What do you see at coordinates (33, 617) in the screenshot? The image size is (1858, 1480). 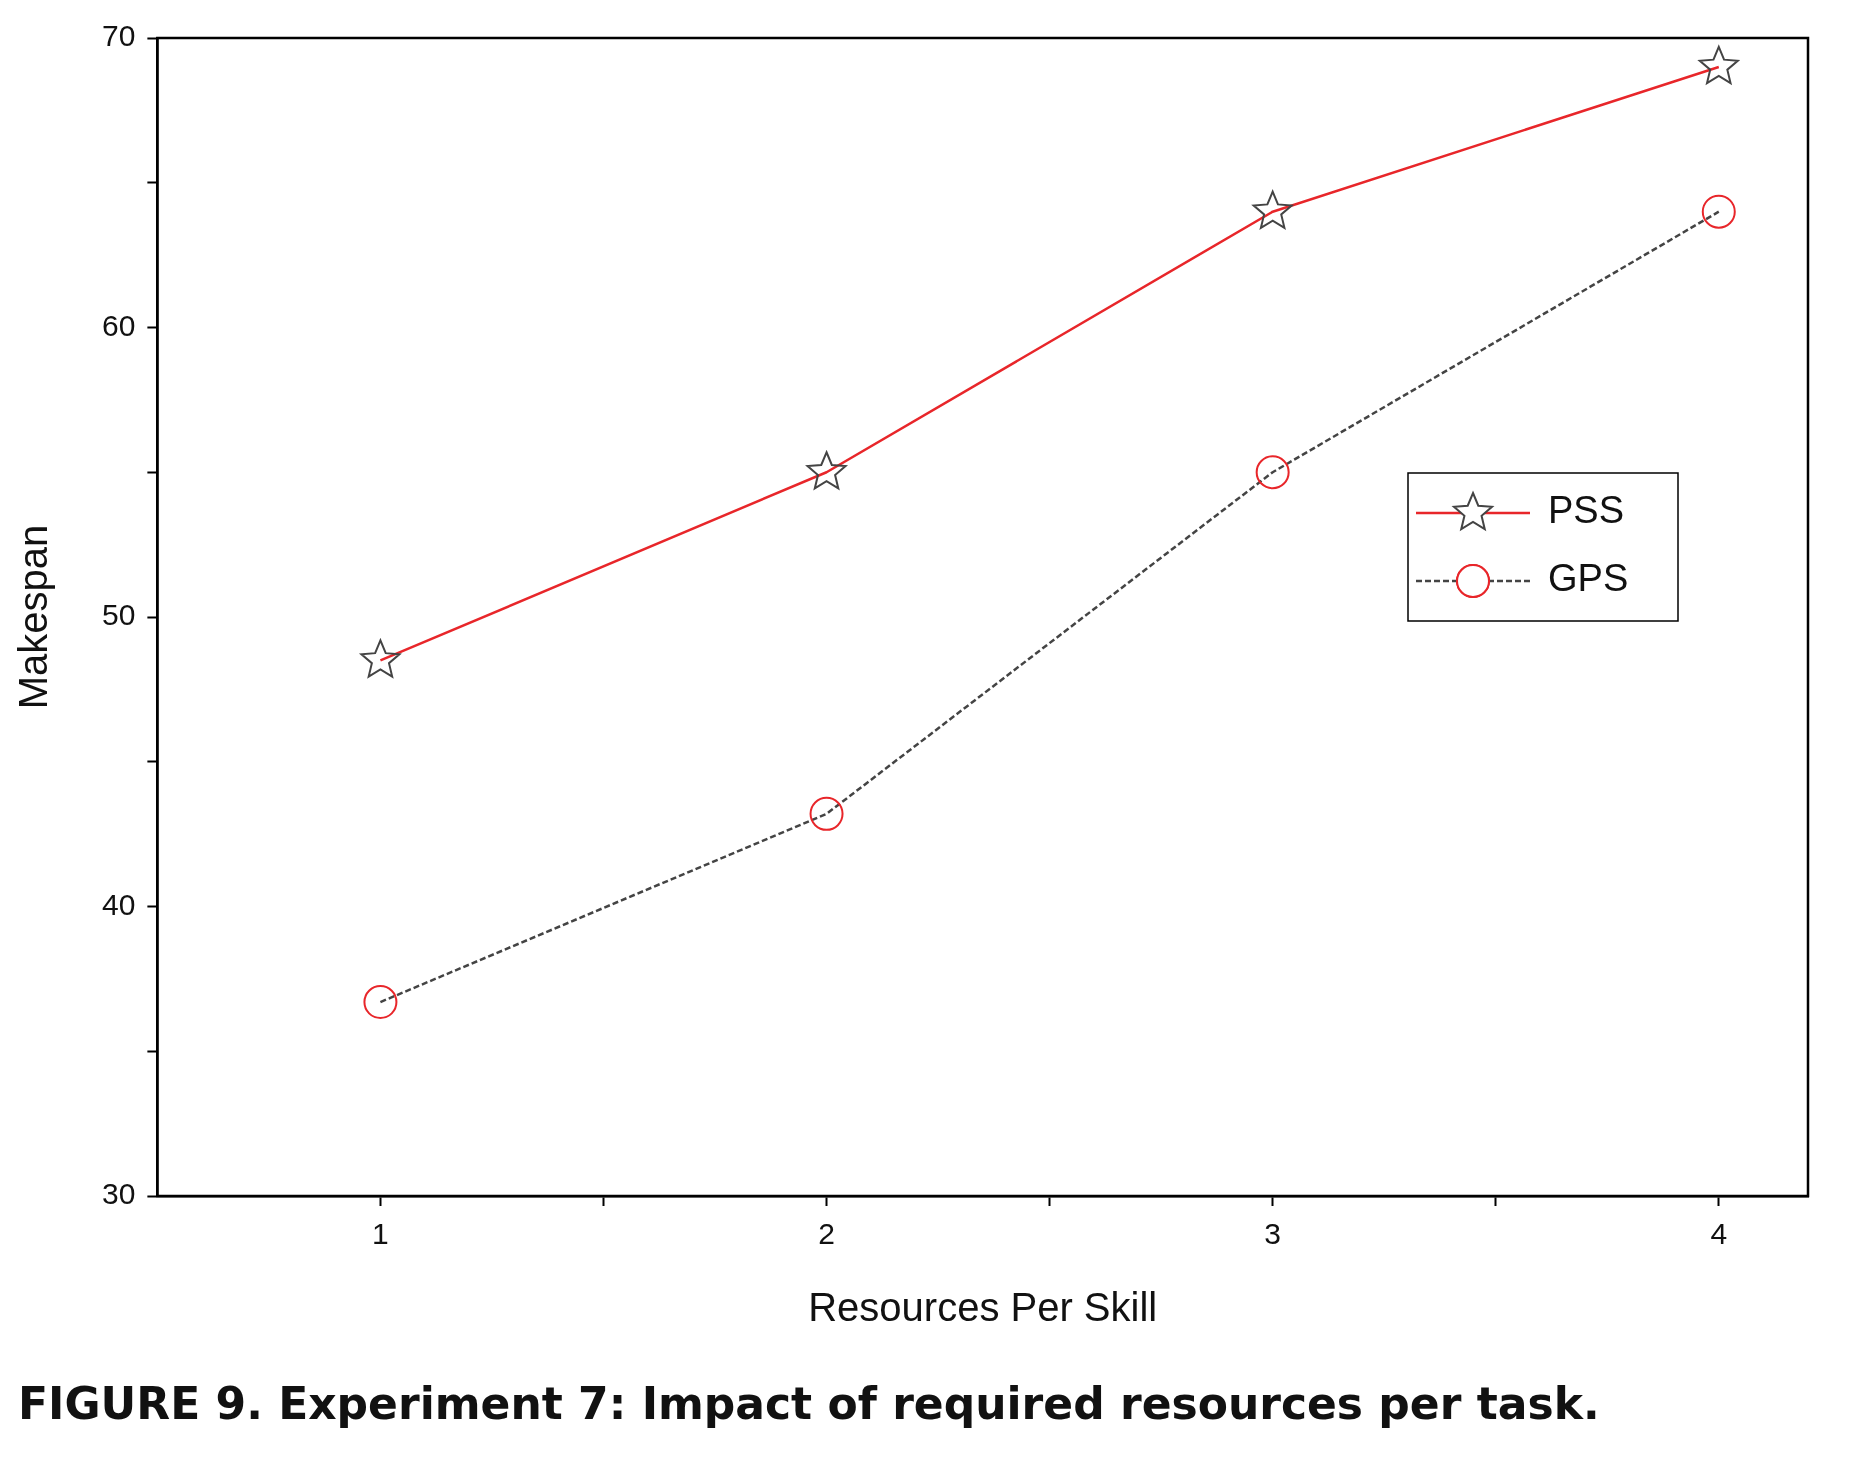 I see `y-axis-title: Makespan` at bounding box center [33, 617].